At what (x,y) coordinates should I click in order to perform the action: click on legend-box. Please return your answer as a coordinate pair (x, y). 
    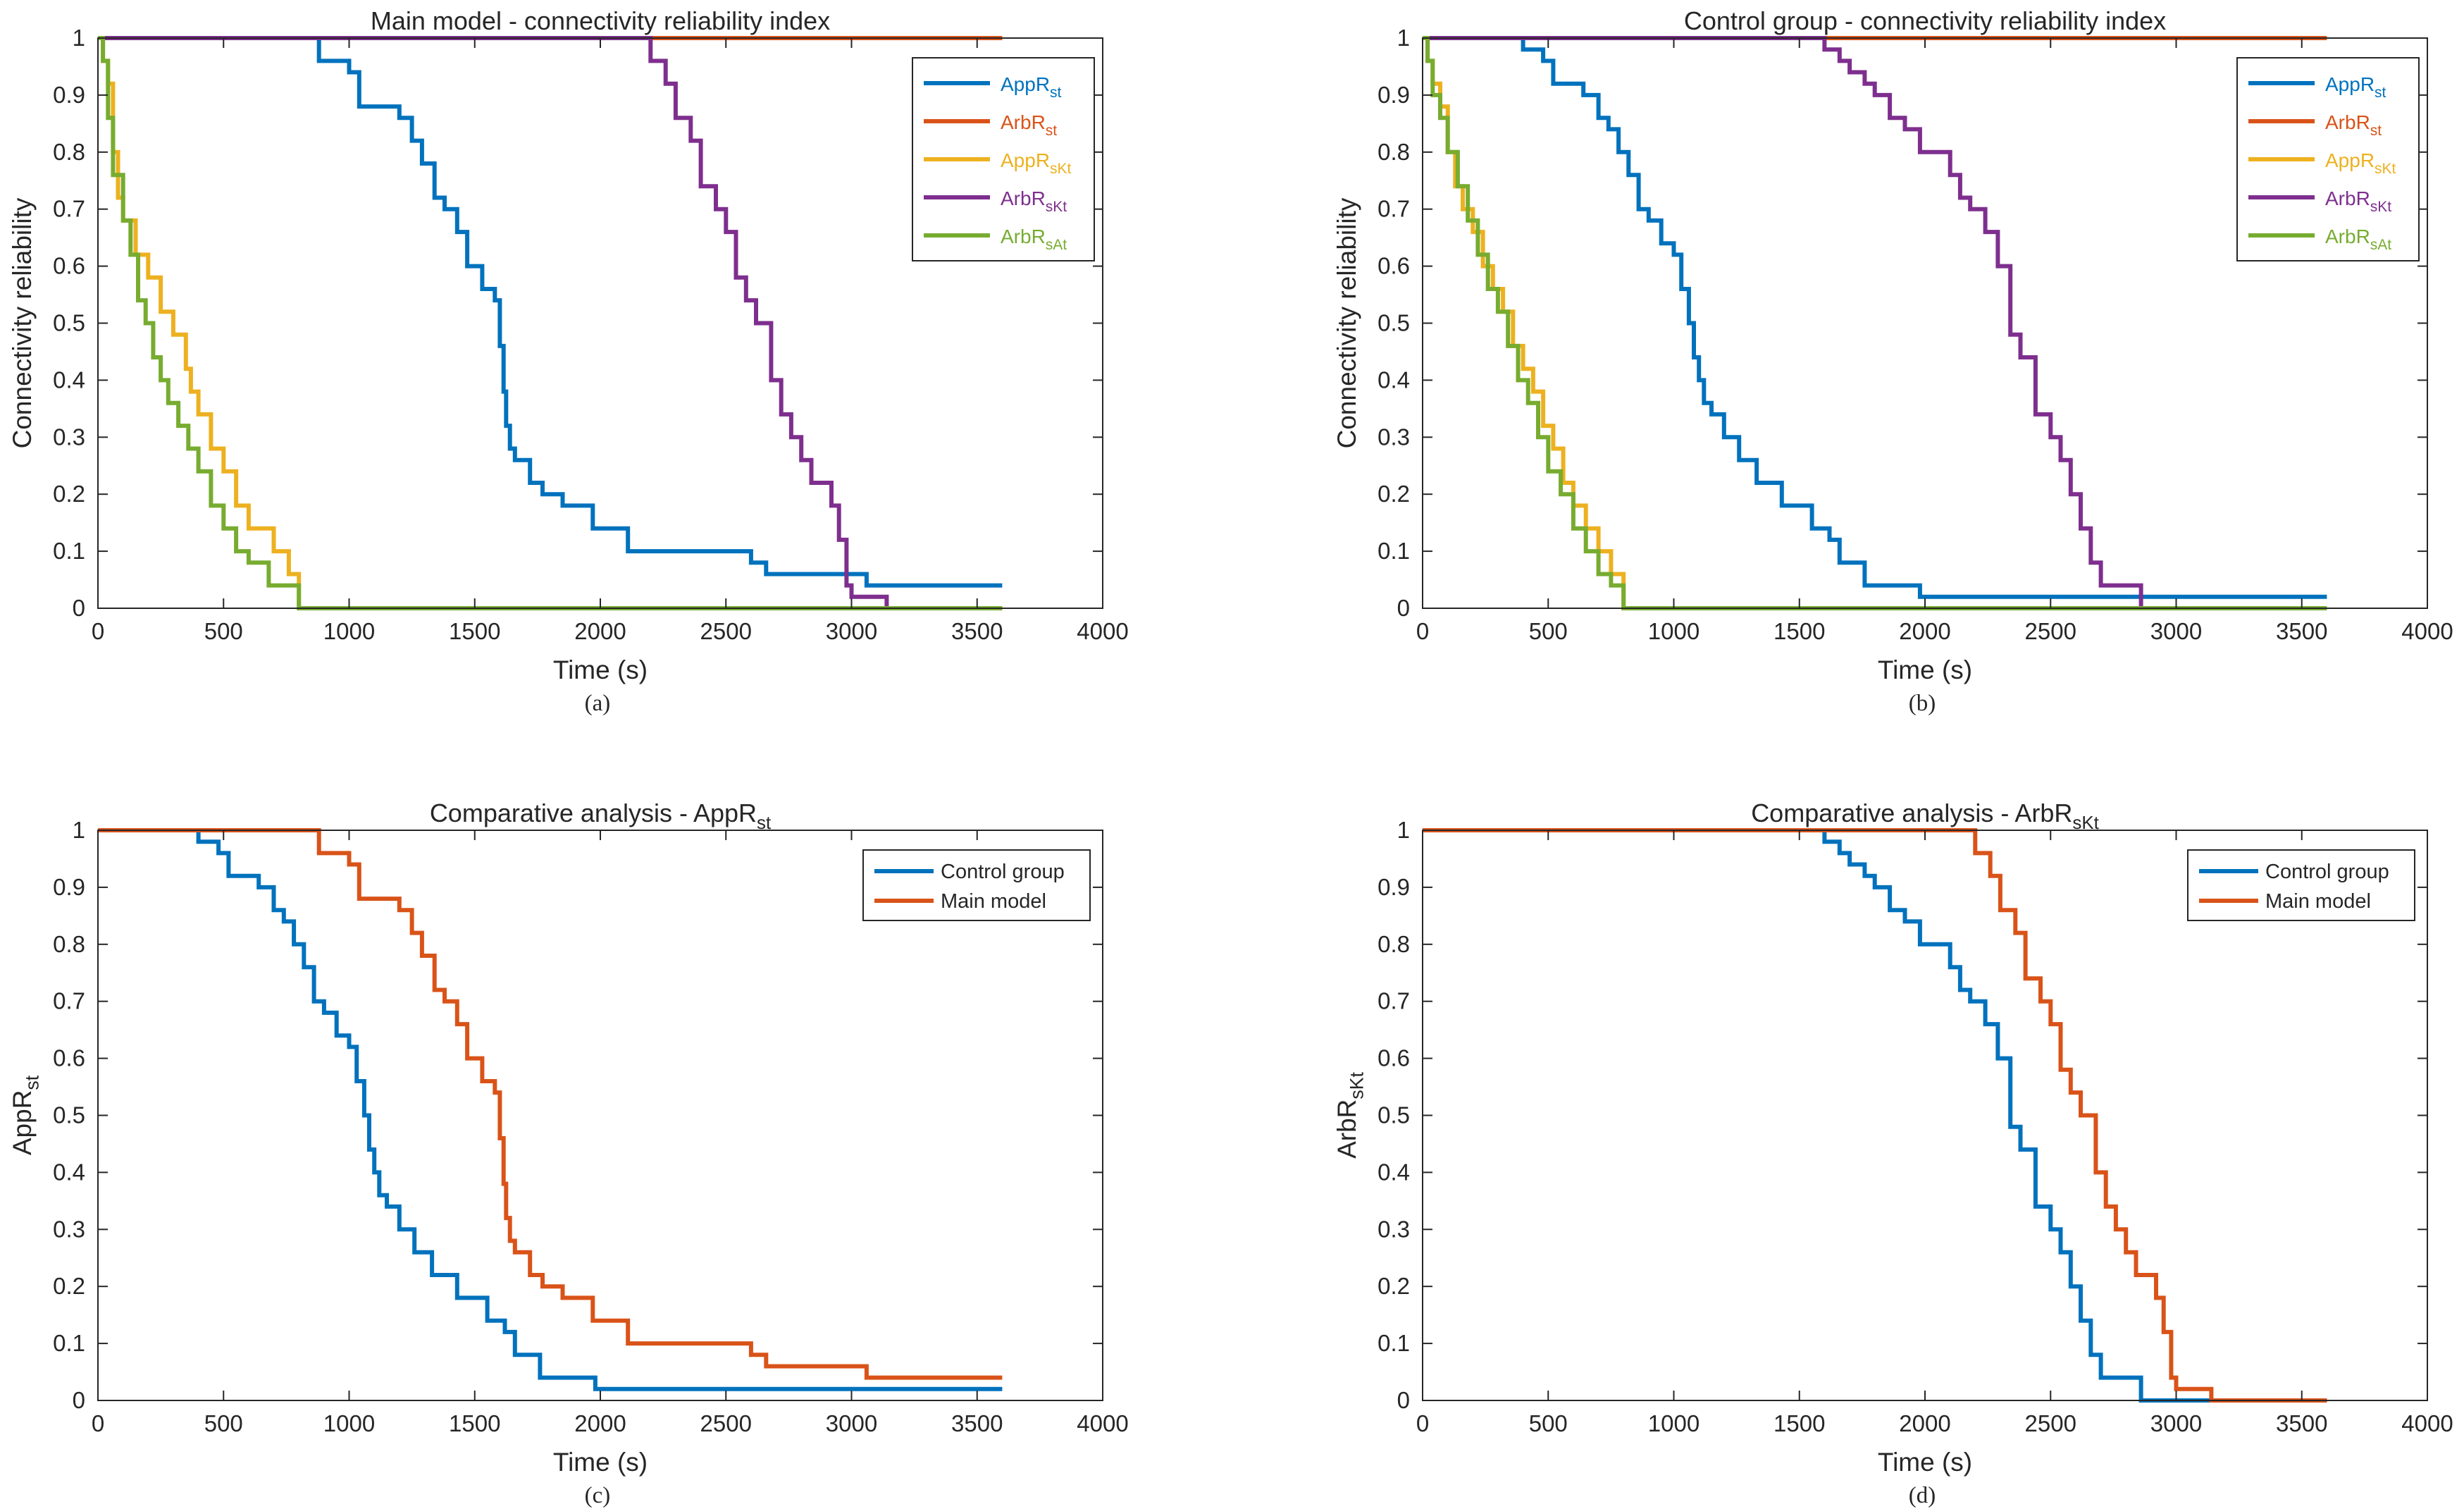
    Looking at the image, I should click on (2301, 885).